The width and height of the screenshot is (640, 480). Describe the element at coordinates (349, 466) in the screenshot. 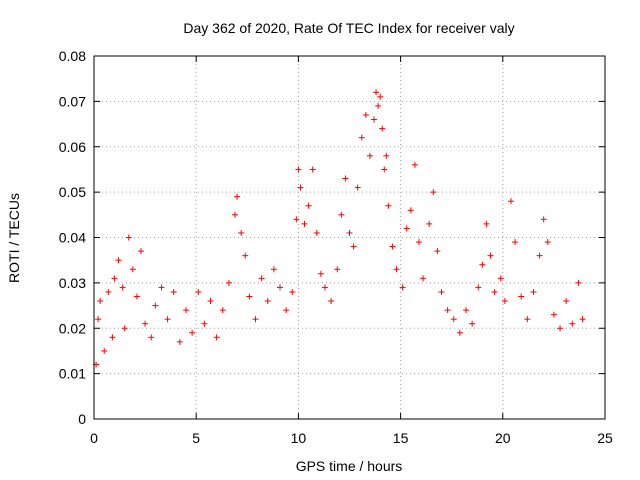

I see `x-axis-label: GPS time / hours` at that location.